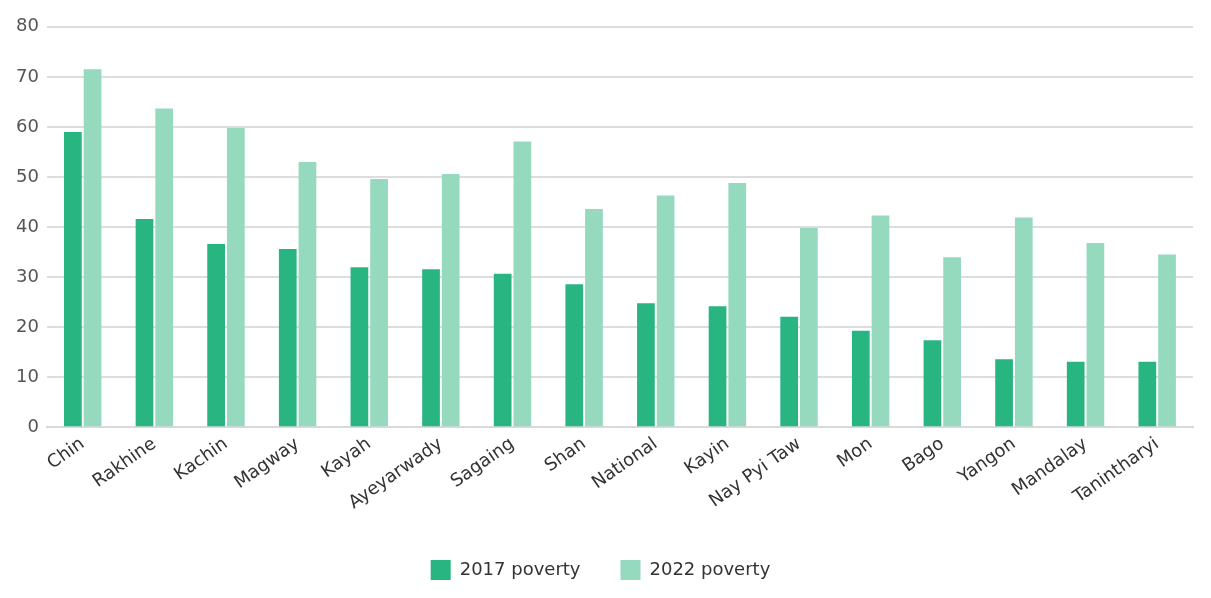  Describe the element at coordinates (27, 175) in the screenshot. I see `y-tick-label: 50` at that location.